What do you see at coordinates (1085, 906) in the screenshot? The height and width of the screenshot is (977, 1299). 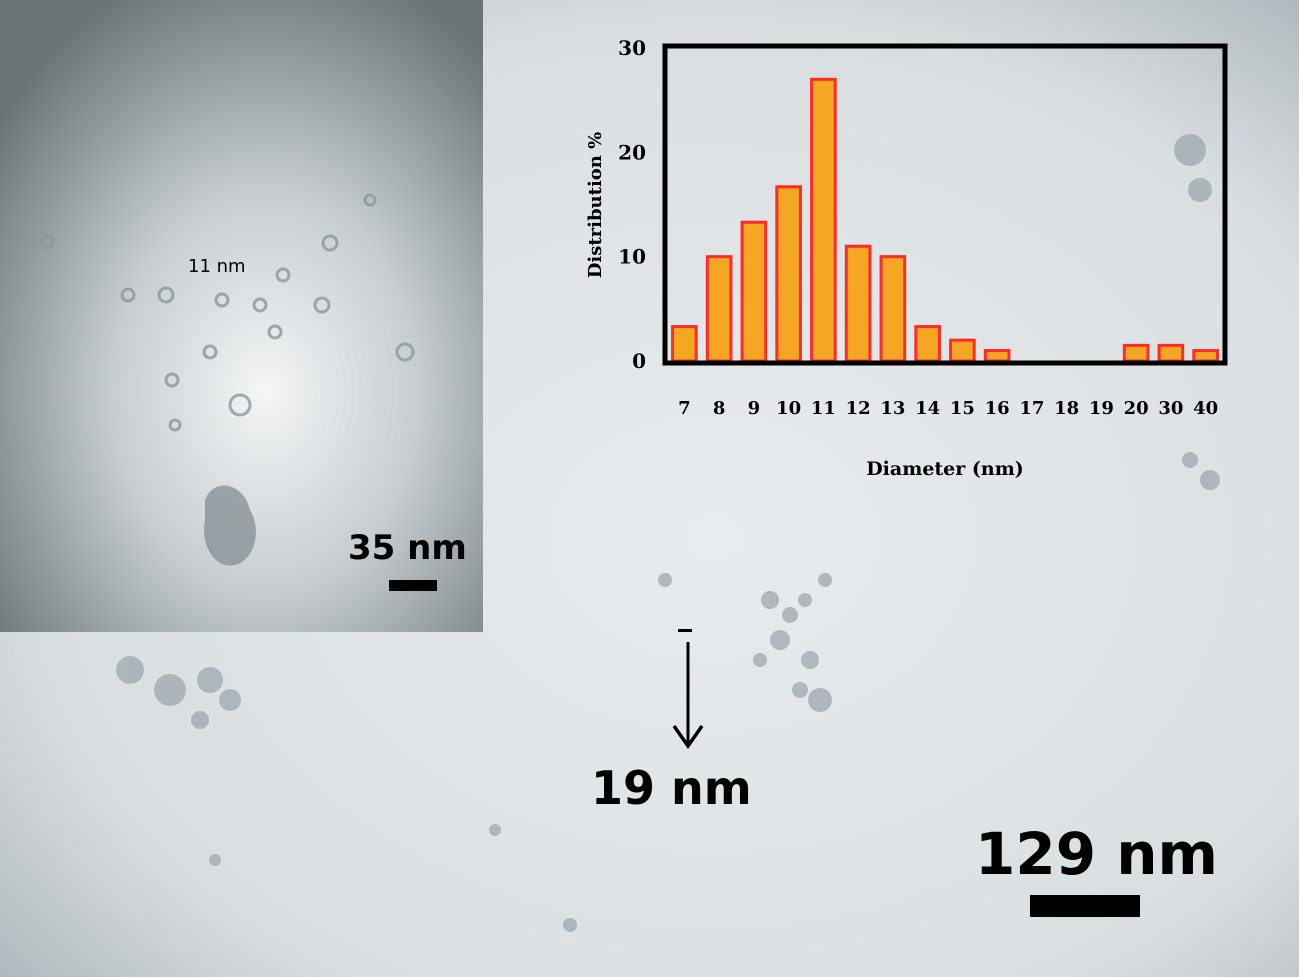 I see `main-scale-bar` at bounding box center [1085, 906].